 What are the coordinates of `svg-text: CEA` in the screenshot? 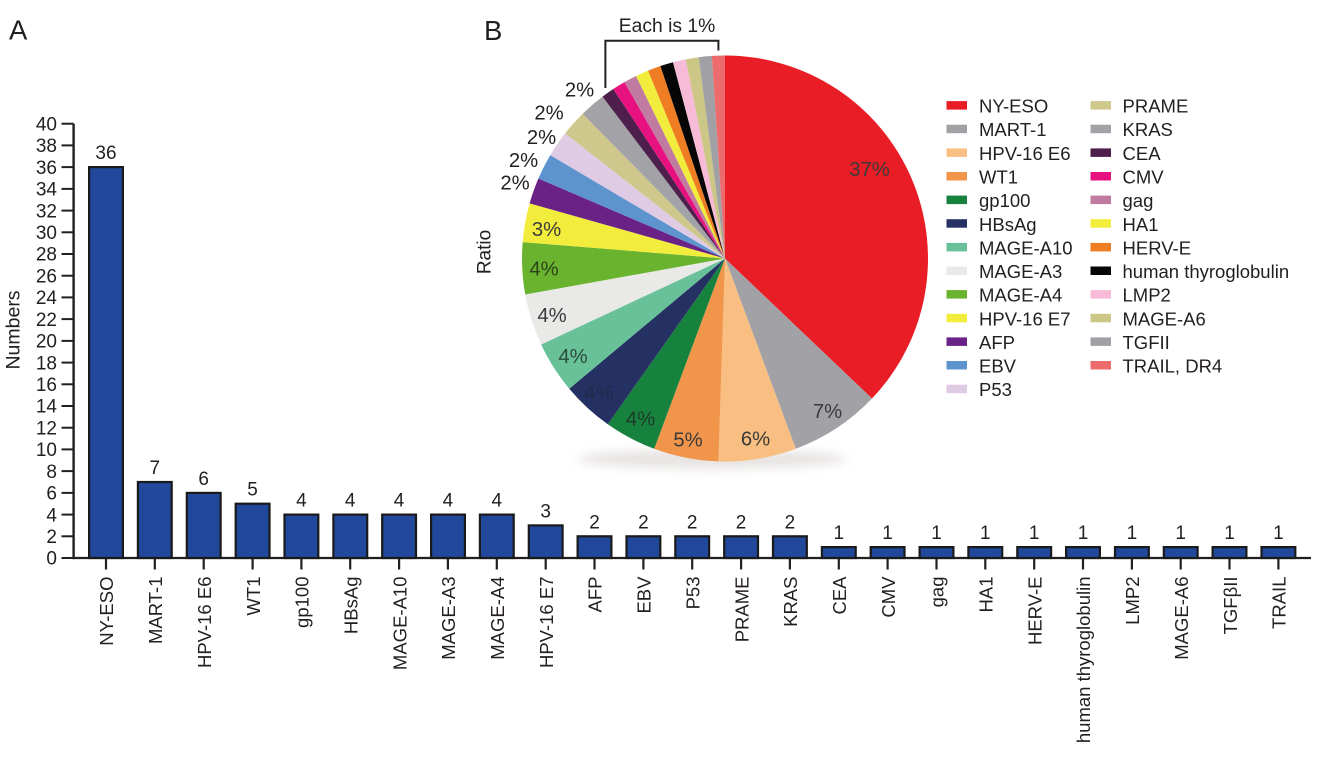 It's located at (839, 595).